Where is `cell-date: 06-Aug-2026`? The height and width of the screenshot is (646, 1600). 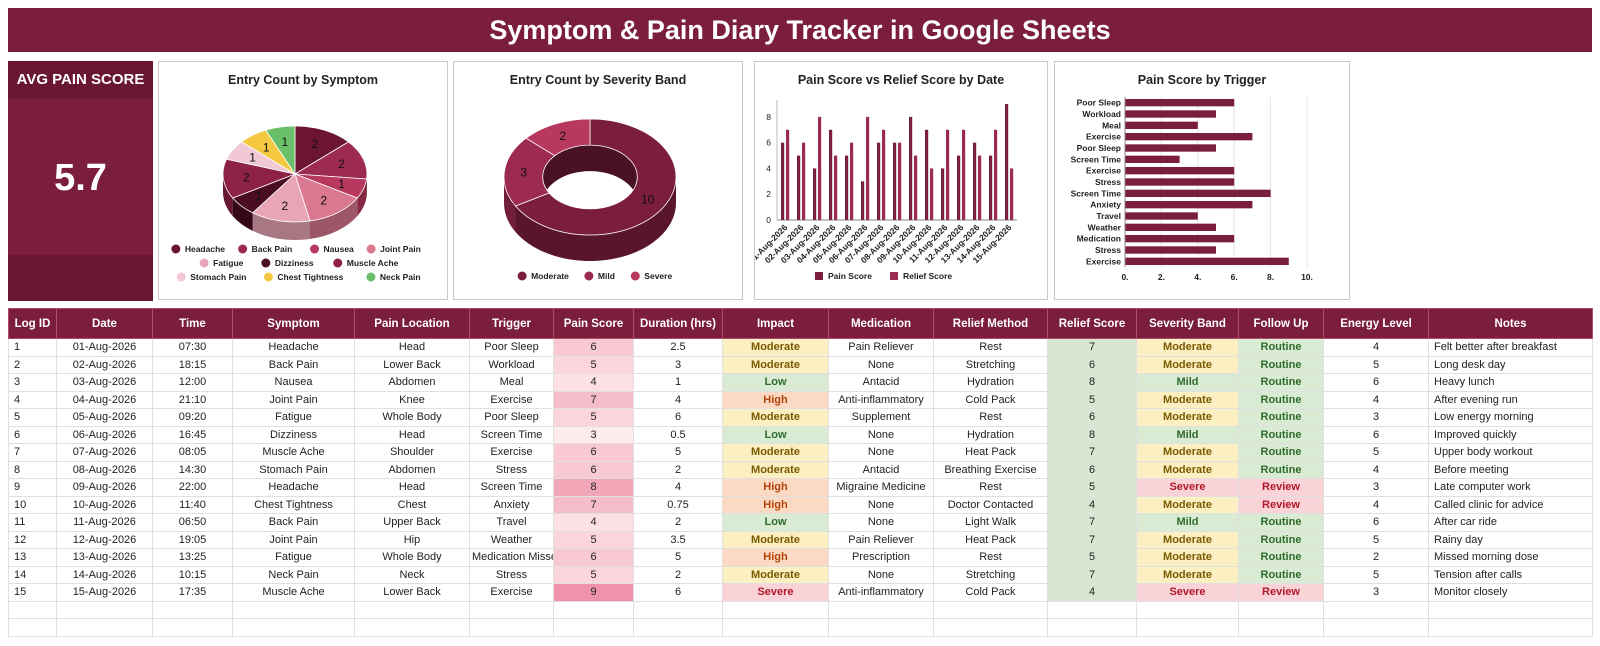
cell-date: 06-Aug-2026 is located at coordinates (104, 434).